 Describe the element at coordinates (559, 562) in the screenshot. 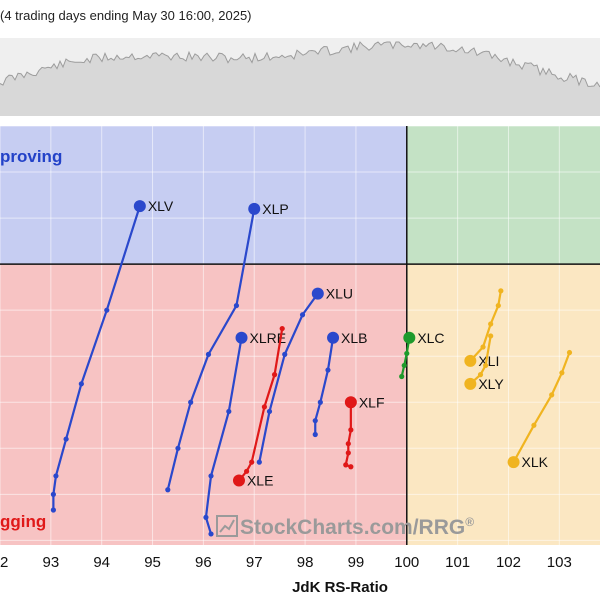

I see `x-tick-label: 103` at that location.